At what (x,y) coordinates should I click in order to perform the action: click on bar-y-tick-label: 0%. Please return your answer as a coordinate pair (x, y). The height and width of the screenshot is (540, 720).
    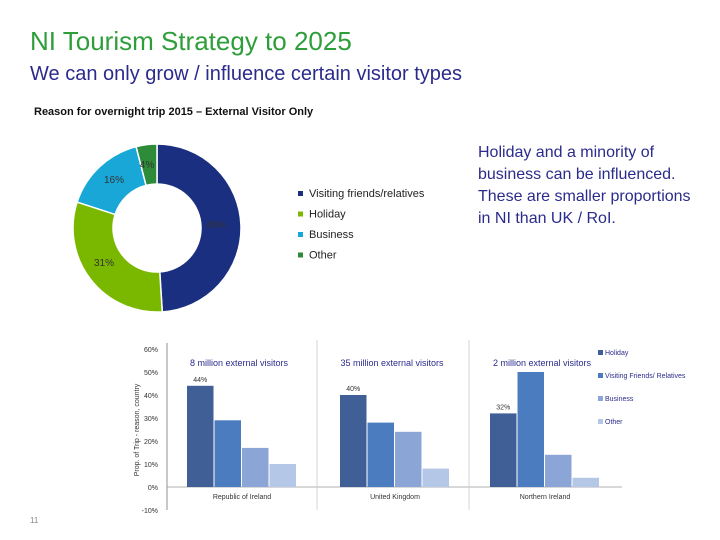
    Looking at the image, I should click on (153, 488).